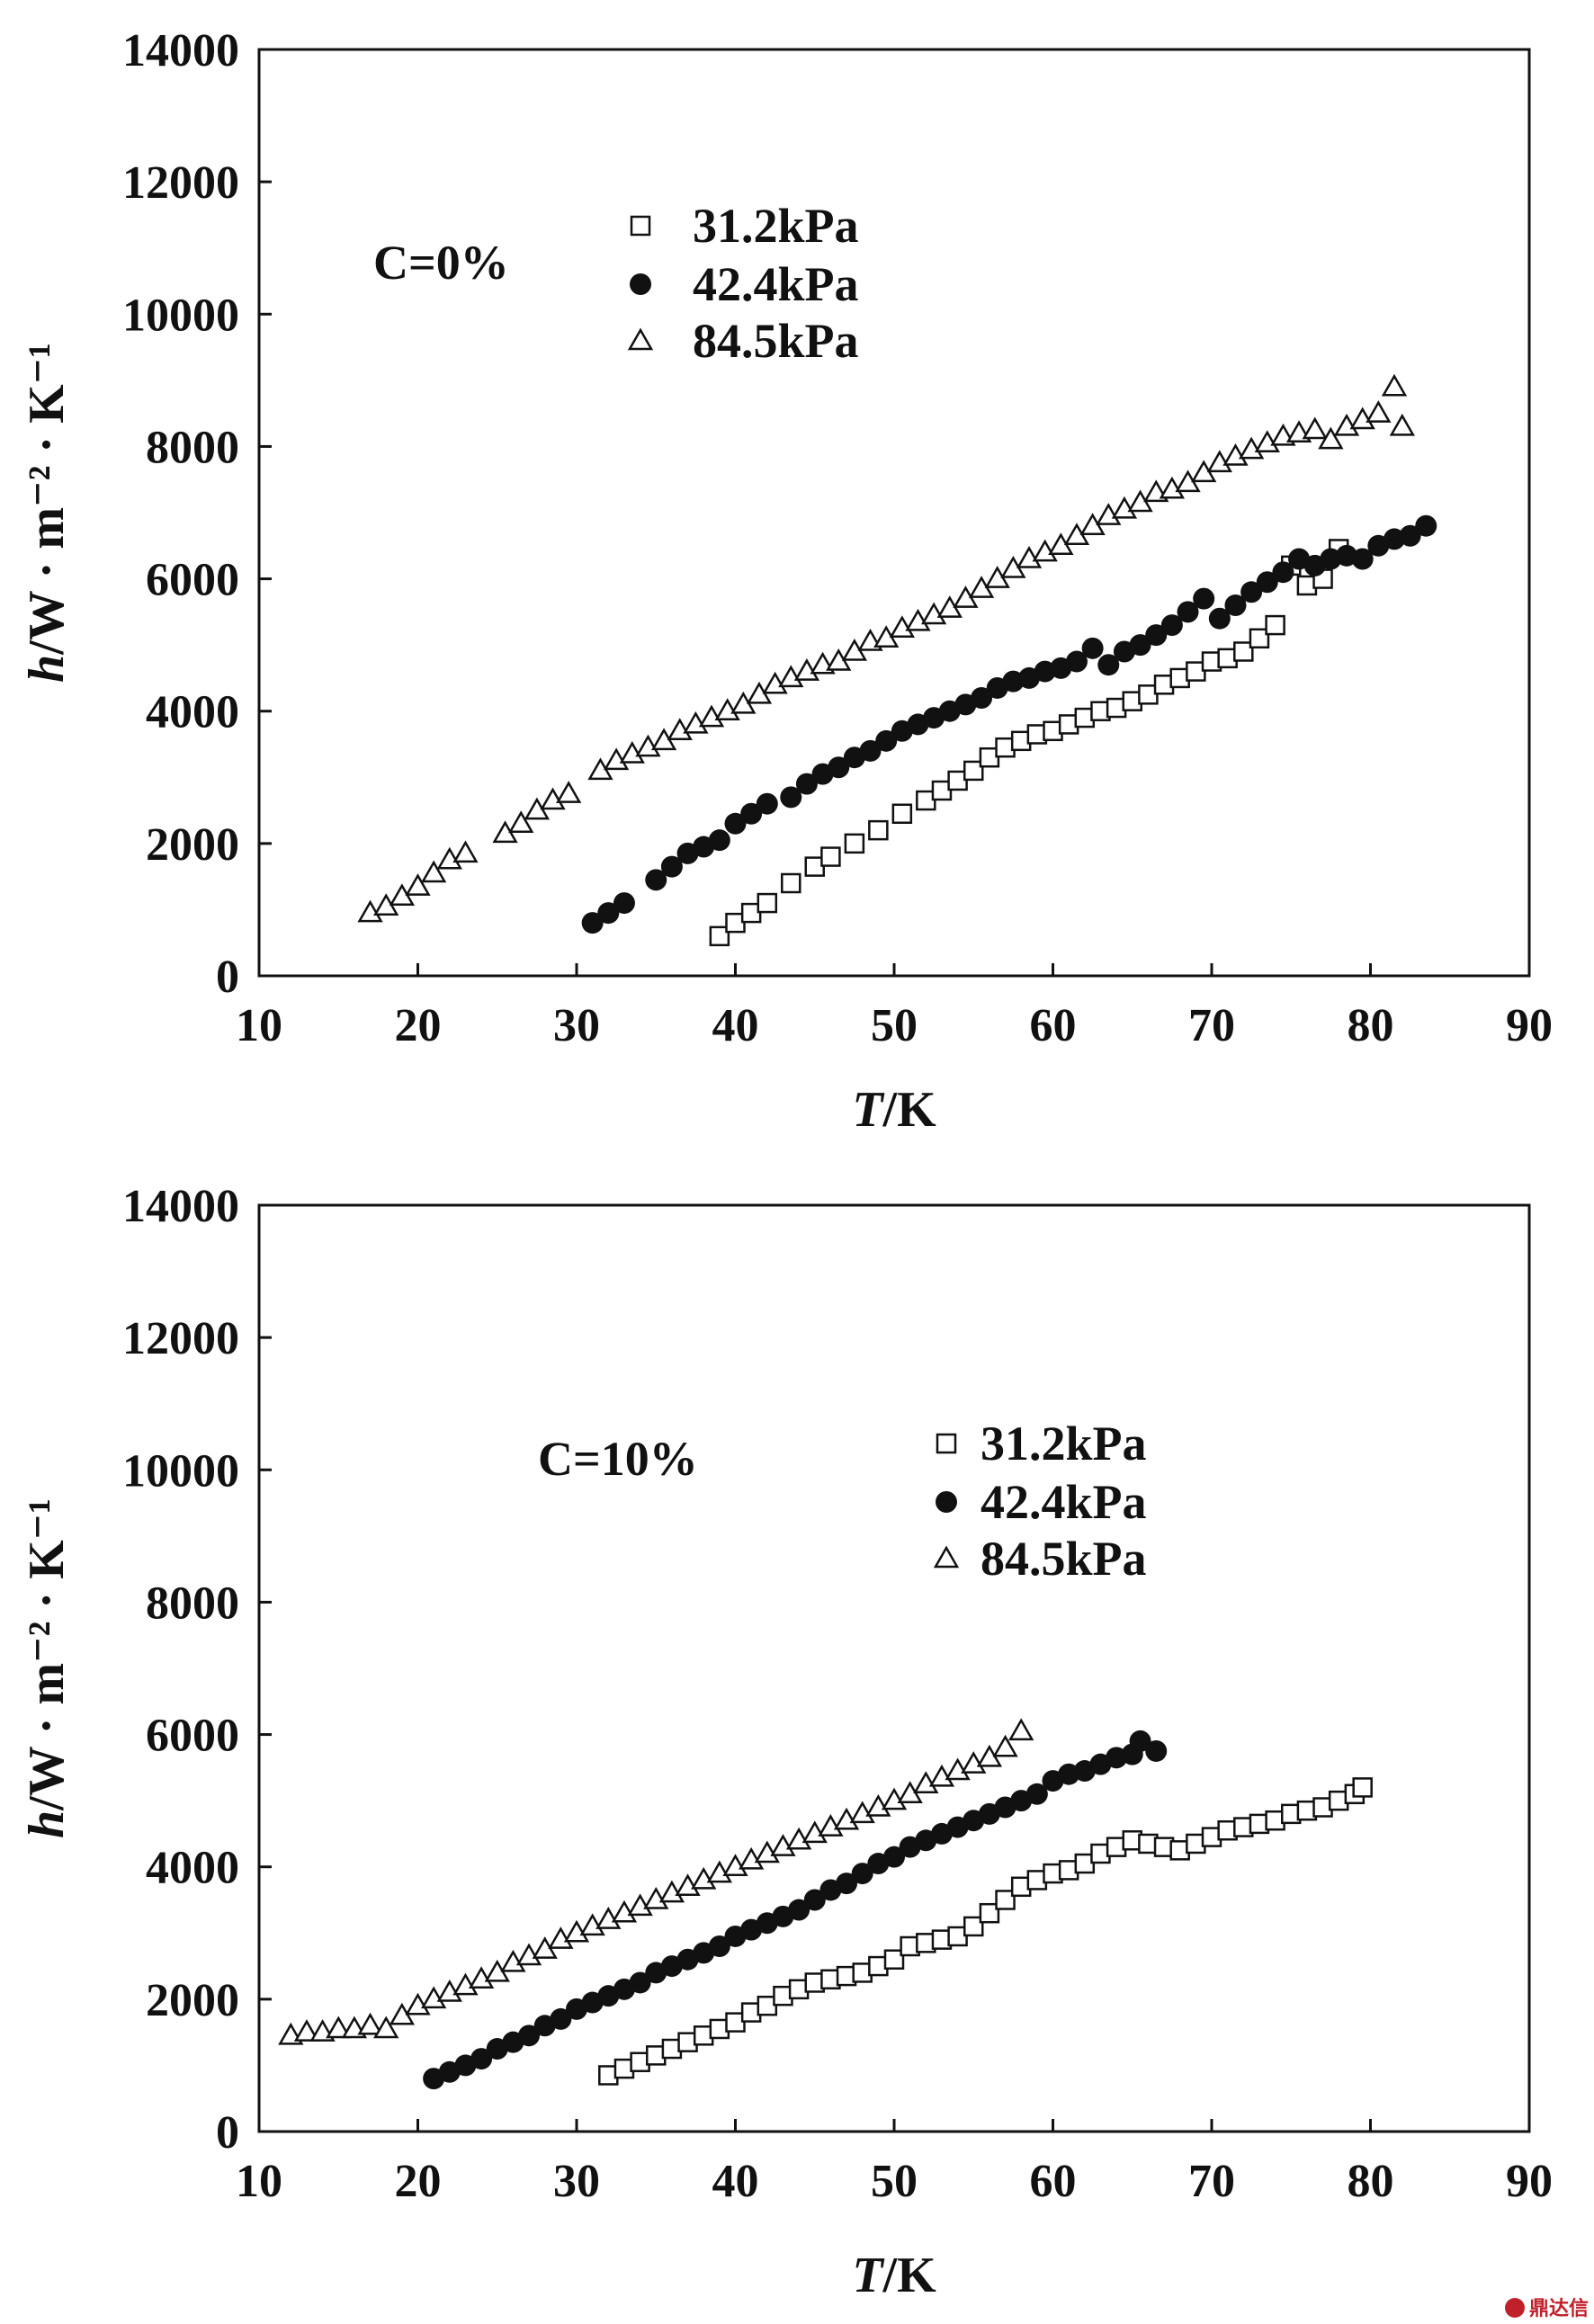 The image size is (1594, 2324). I want to click on legend-label: 31.2kPa, so click(1064, 1443).